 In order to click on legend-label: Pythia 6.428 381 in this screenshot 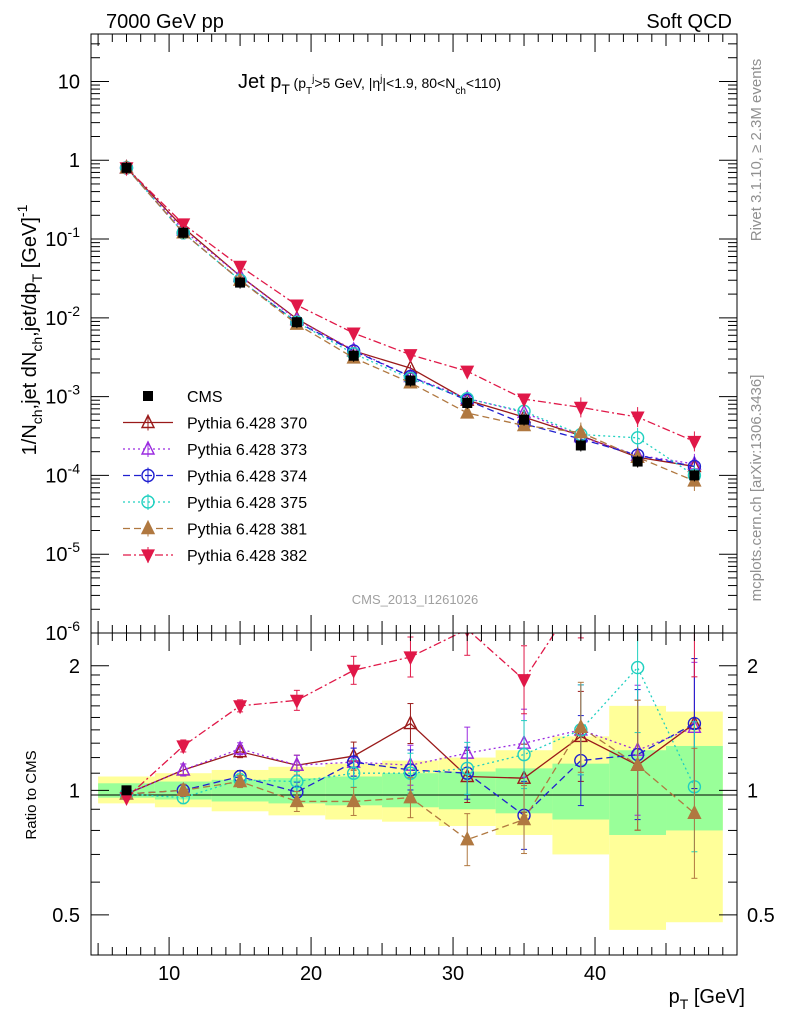, I will do `click(247, 530)`.